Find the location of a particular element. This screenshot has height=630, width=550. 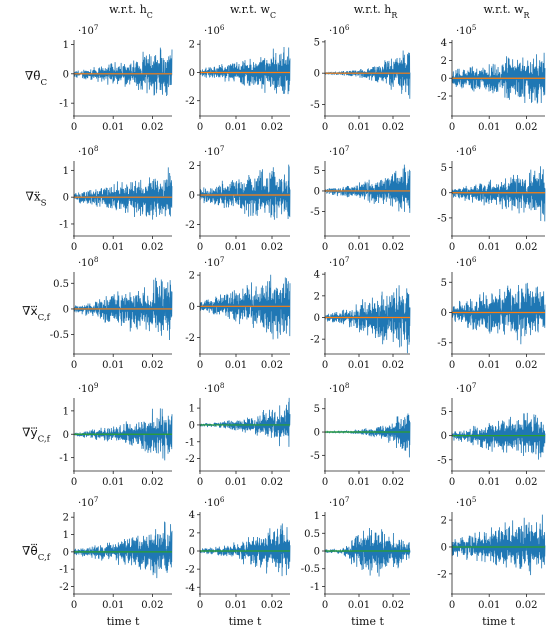

exponent-label: ·105 is located at coordinates (466, 30).